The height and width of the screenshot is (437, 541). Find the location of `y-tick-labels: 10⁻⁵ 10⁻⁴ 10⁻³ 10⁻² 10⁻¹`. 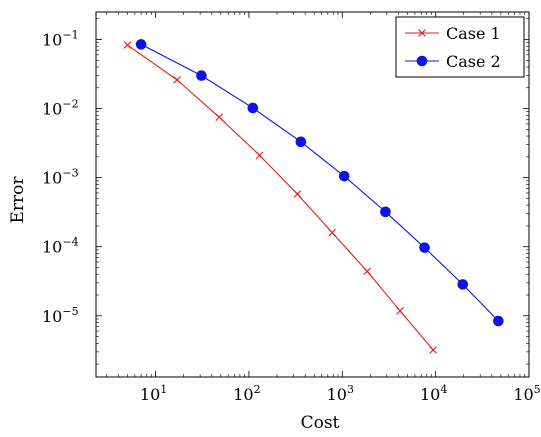

y-tick-labels: 10⁻⁵ 10⁻⁴ 10⁻³ 10⁻² 10⁻¹ is located at coordinates (60, 176).